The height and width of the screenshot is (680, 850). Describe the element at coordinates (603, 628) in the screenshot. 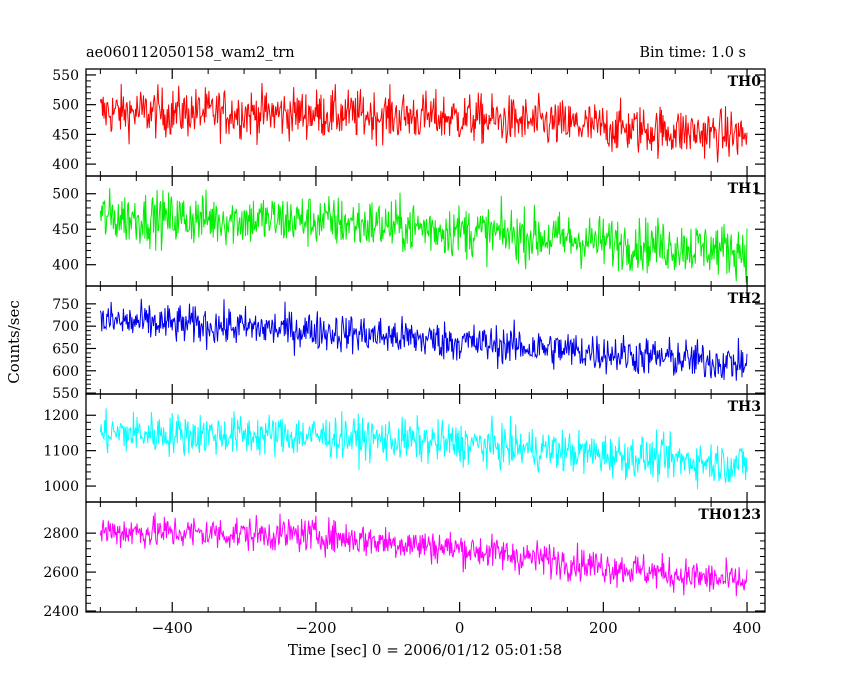

I see `x-tick-label: 200` at that location.